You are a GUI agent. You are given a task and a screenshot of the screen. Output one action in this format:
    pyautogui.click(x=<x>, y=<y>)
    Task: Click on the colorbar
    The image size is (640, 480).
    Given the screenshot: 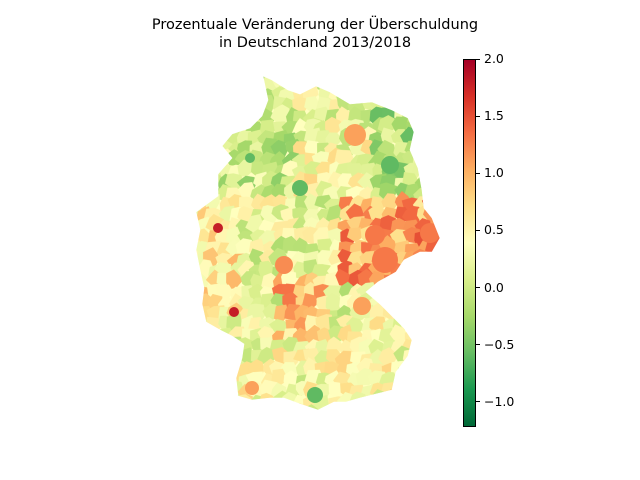 What is the action you would take?
    pyautogui.click(x=469, y=243)
    